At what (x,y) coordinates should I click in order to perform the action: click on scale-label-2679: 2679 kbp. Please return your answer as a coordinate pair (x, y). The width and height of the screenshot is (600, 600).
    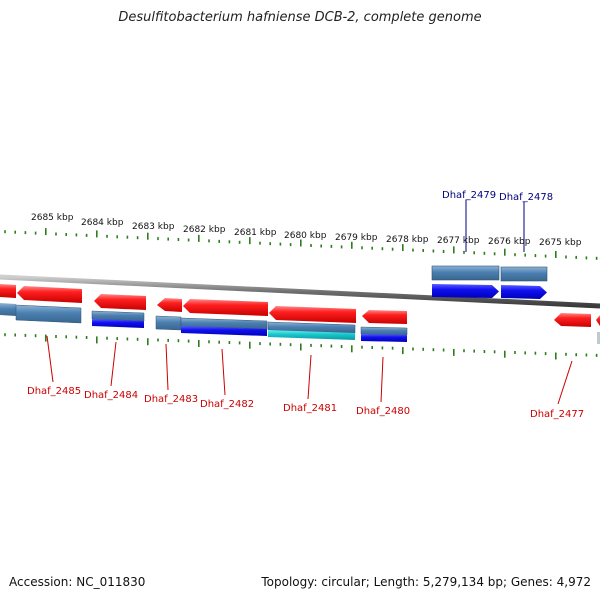
    Looking at the image, I should click on (356, 238).